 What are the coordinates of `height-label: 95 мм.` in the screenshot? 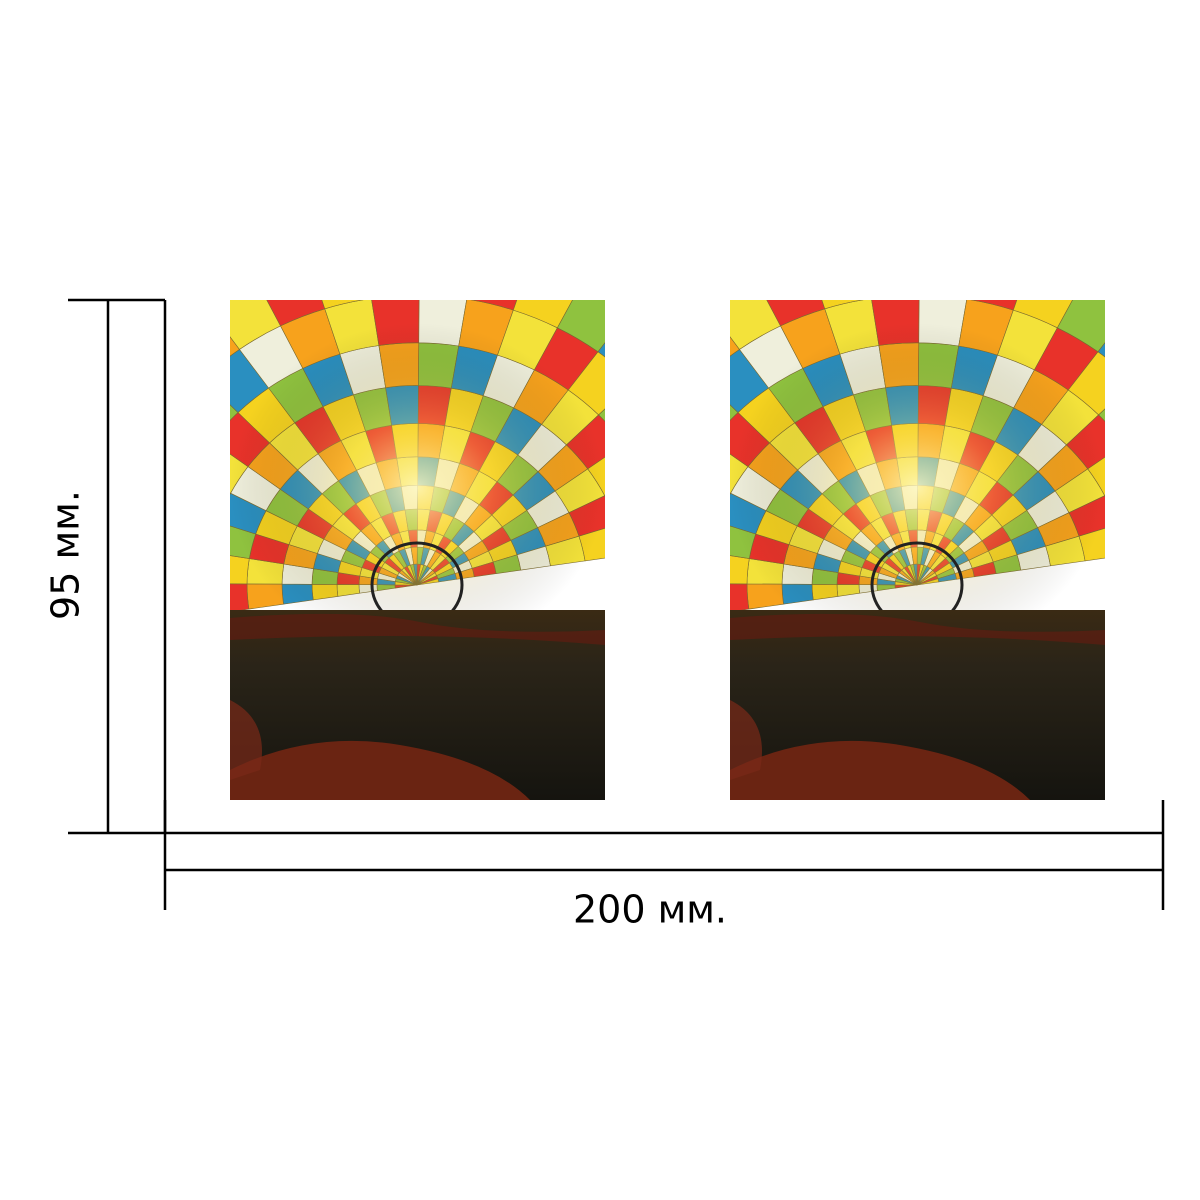 It's located at (66, 555).